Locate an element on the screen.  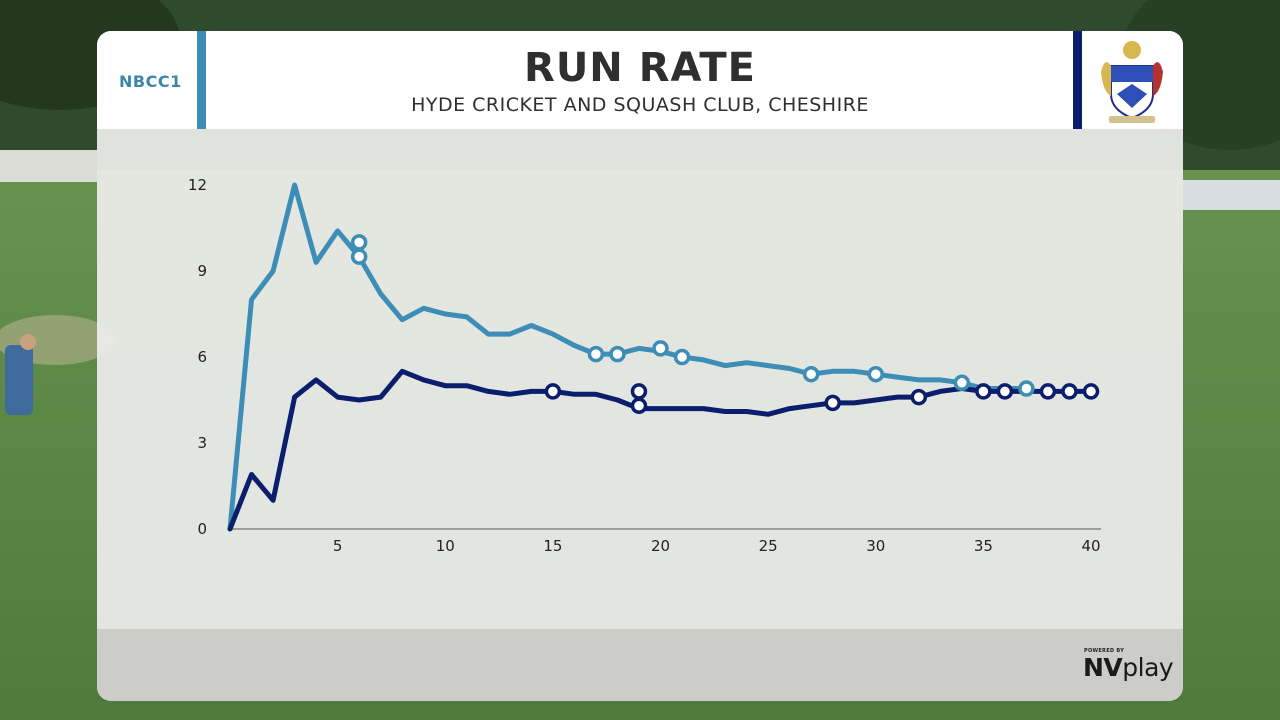
y-tick-label: 3 is located at coordinates (202, 443).